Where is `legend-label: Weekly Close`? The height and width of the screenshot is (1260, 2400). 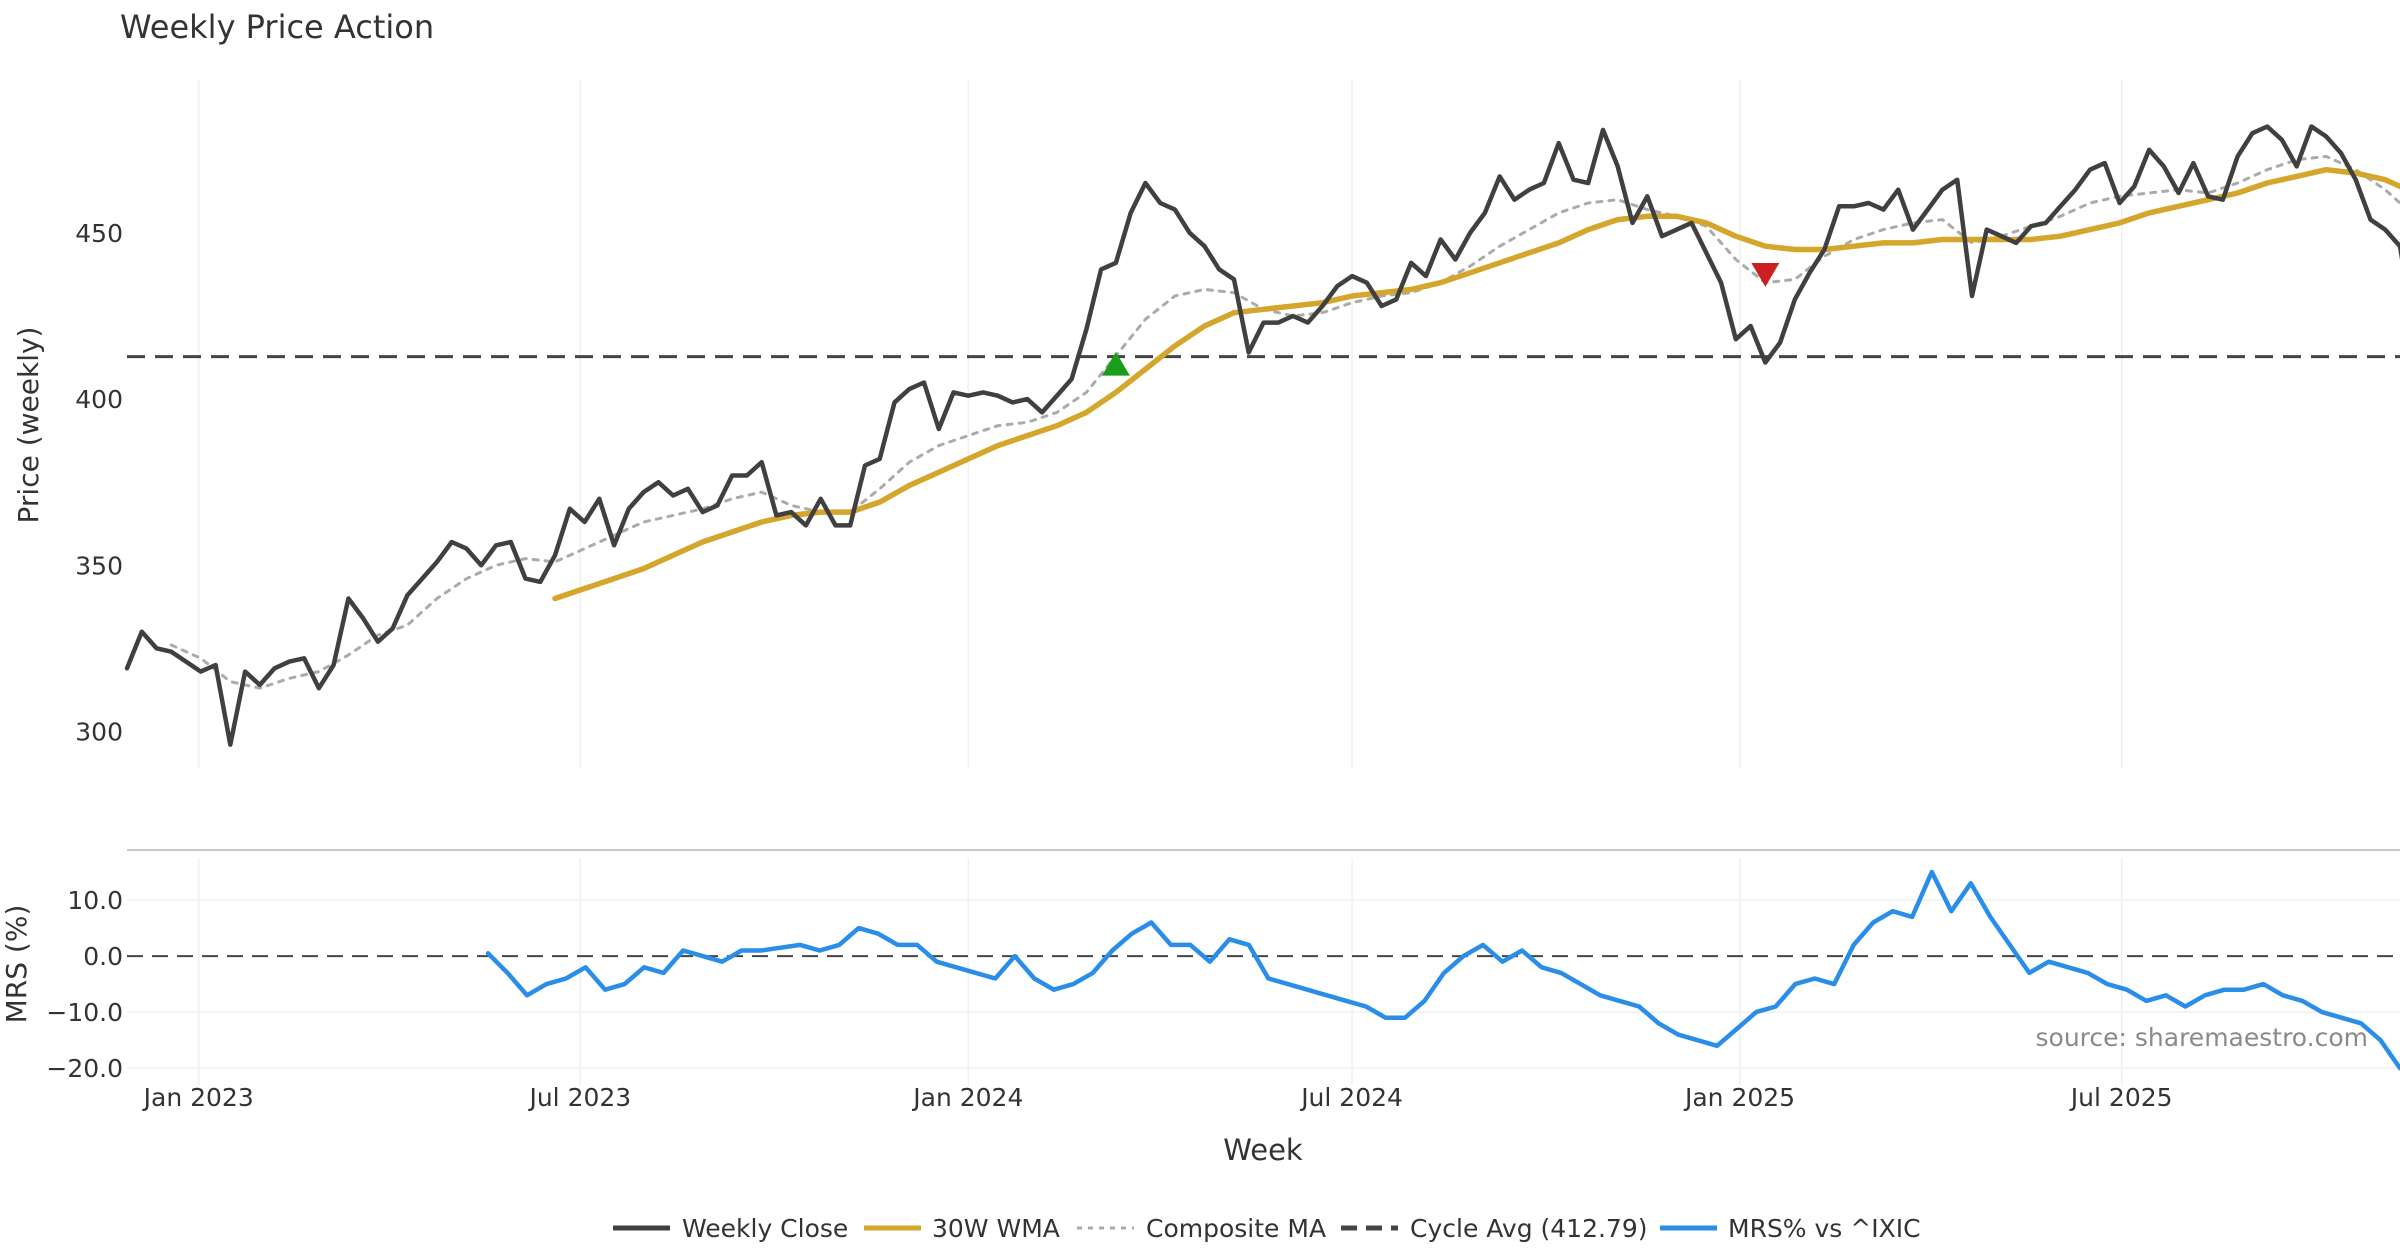 legend-label: Weekly Close is located at coordinates (765, 1228).